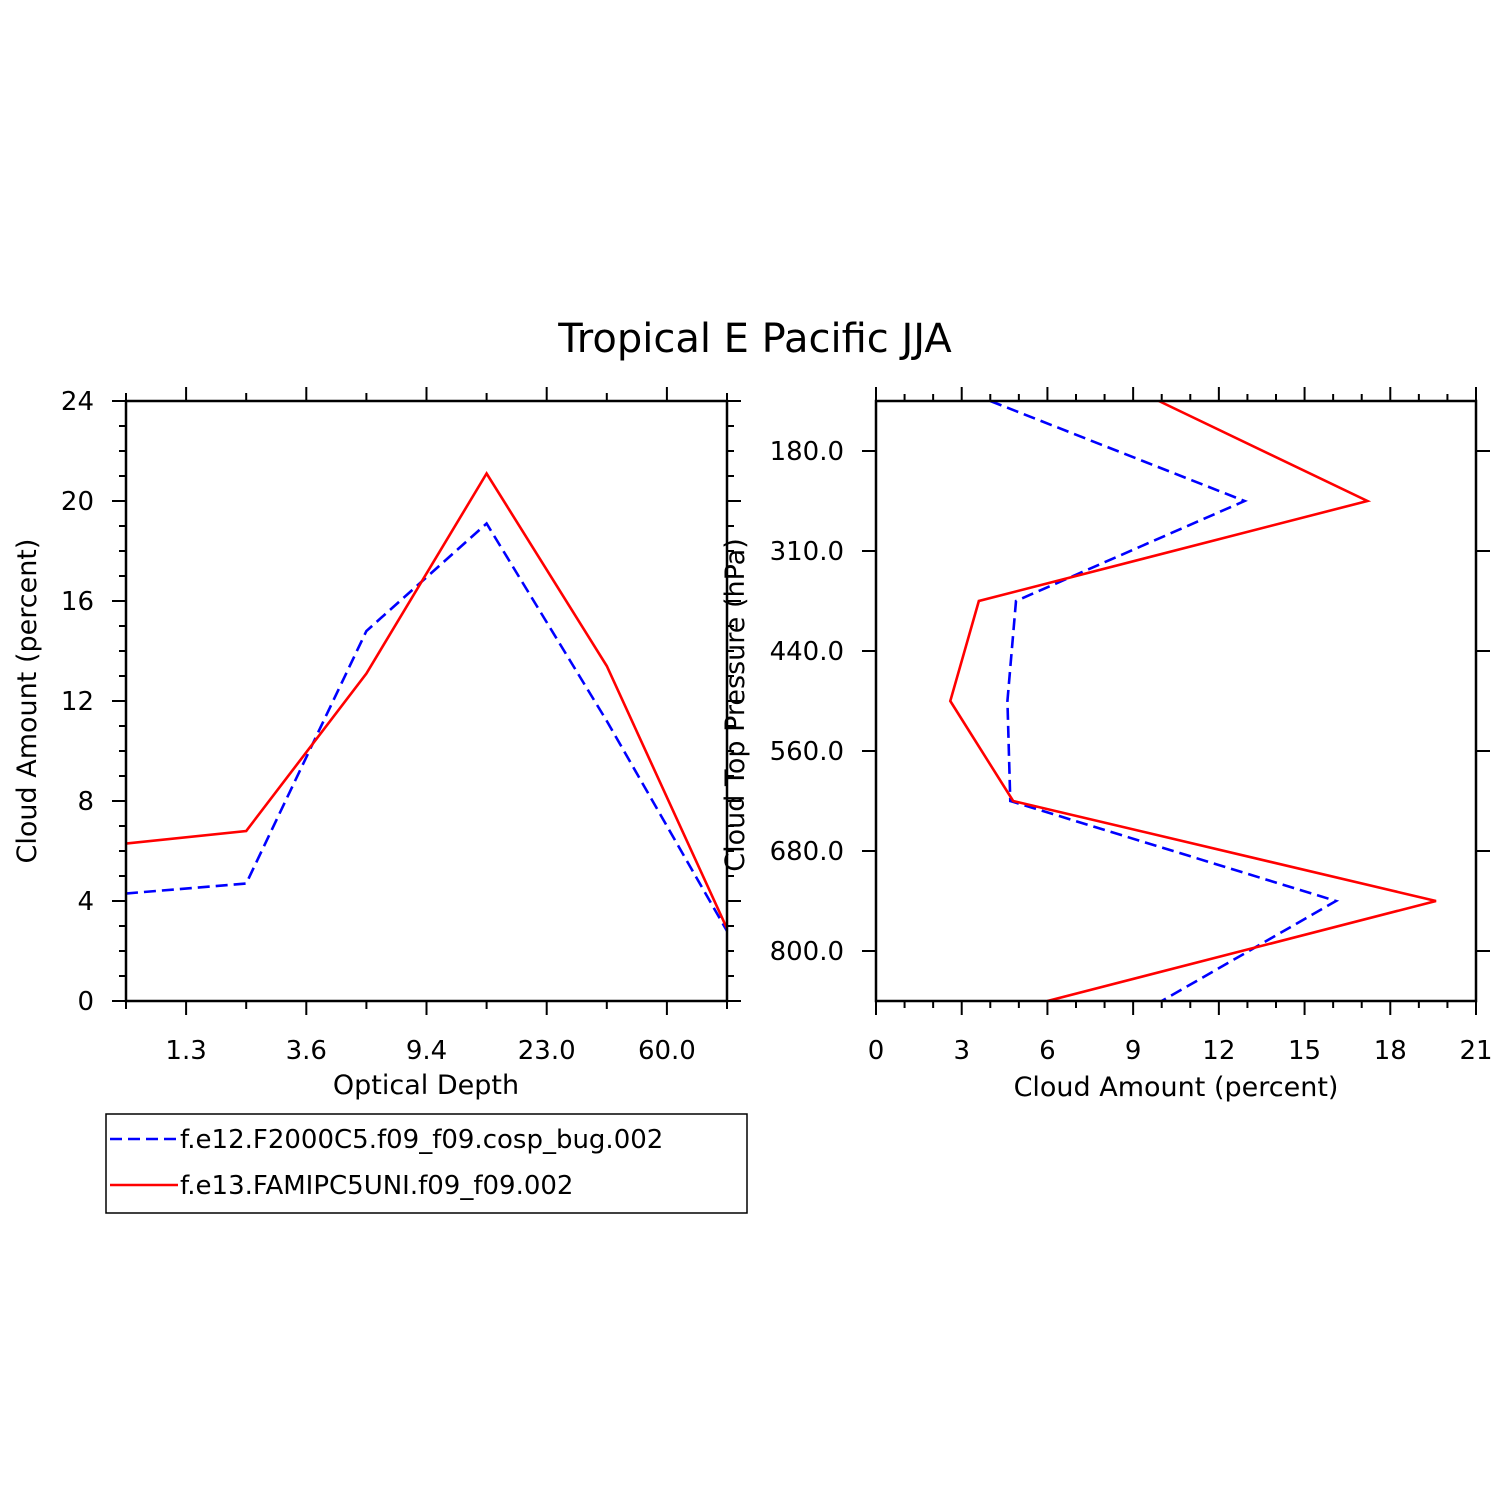  What do you see at coordinates (185, 1051) in the screenshot?
I see `left-x-tick-label: 1.3` at bounding box center [185, 1051].